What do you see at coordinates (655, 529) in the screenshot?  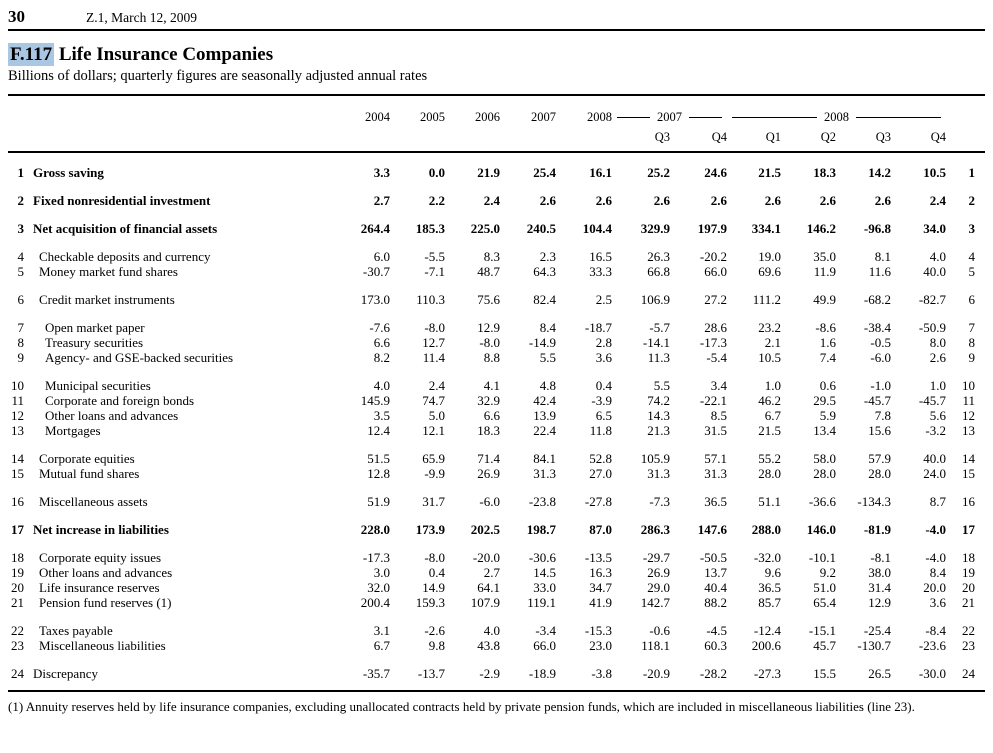 I see `cell-value: 286.3` at bounding box center [655, 529].